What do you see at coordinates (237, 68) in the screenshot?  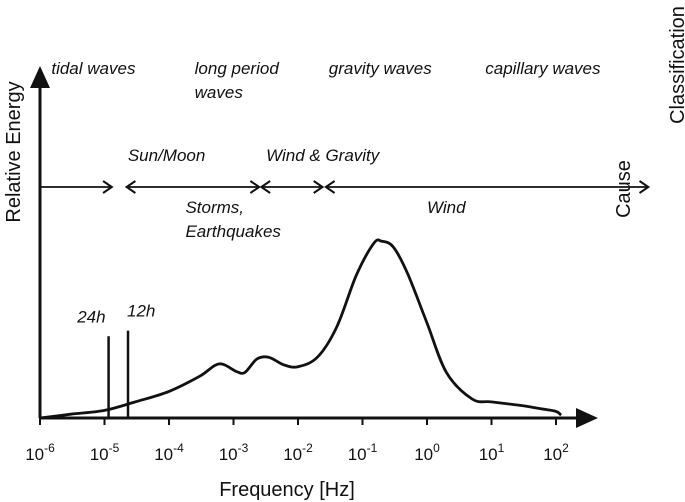 I see `classification-label: long period` at bounding box center [237, 68].